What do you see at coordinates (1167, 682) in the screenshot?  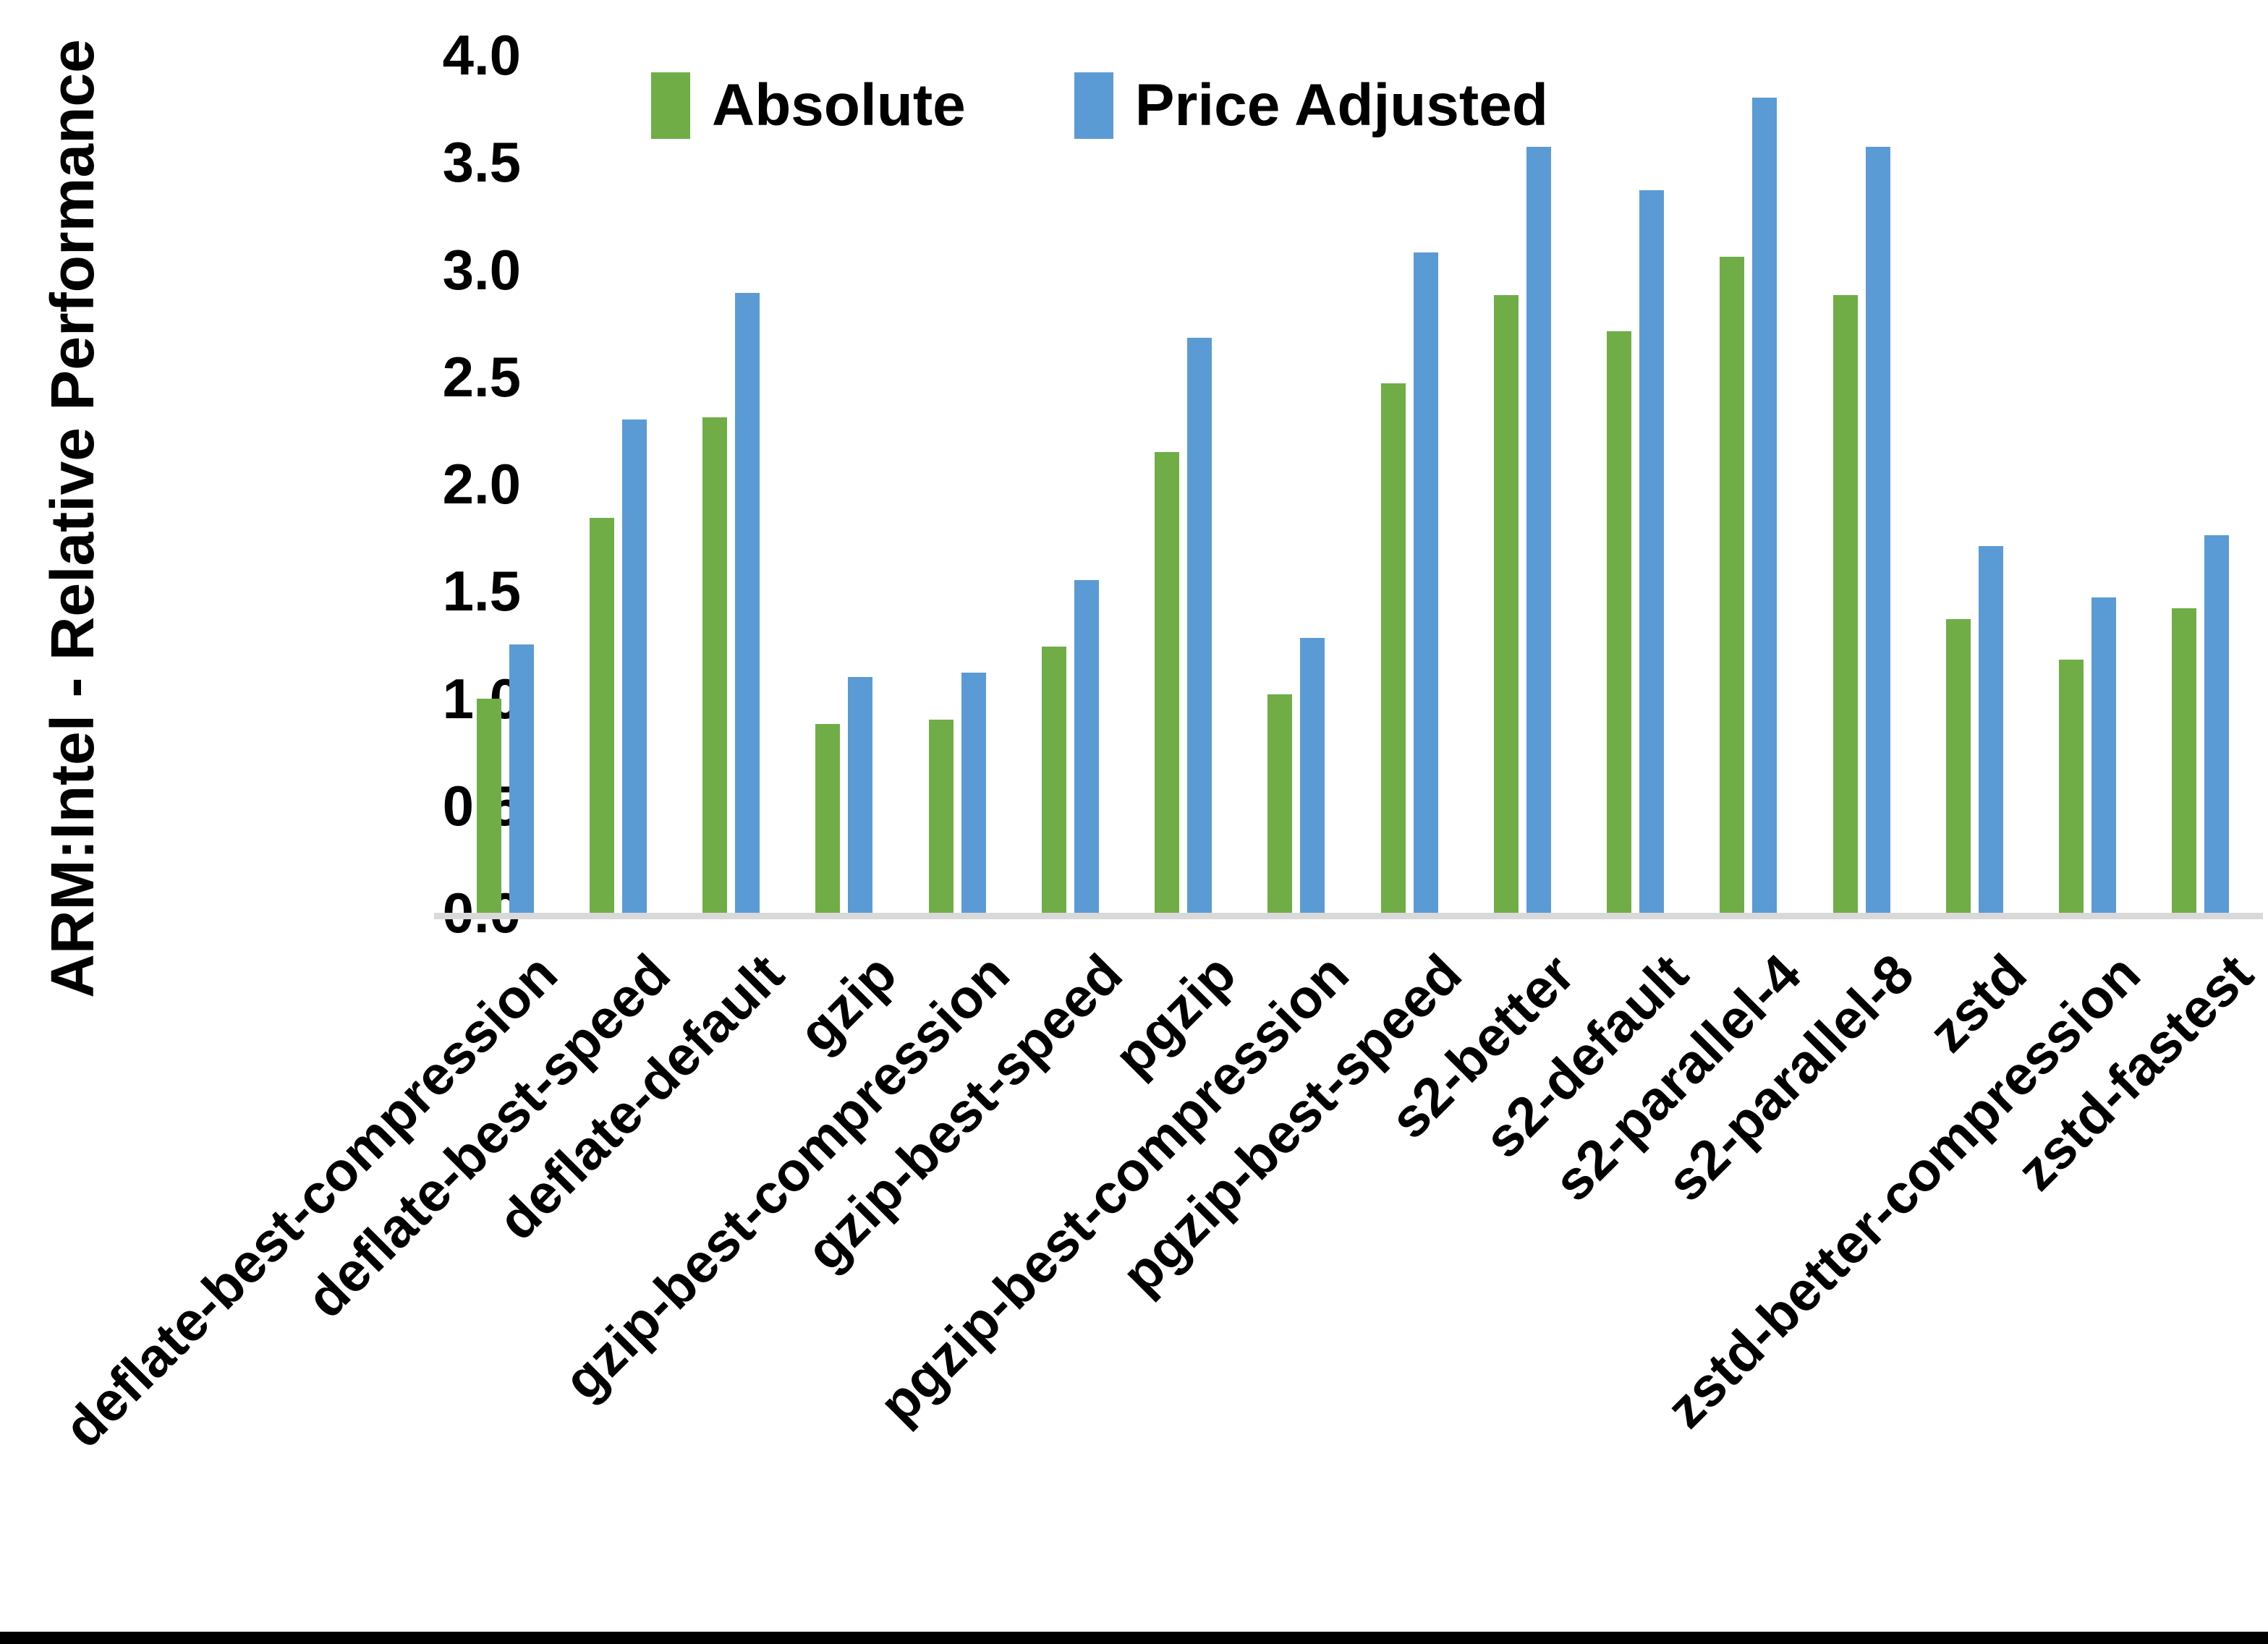 I see `bar-absolute-pgzip` at bounding box center [1167, 682].